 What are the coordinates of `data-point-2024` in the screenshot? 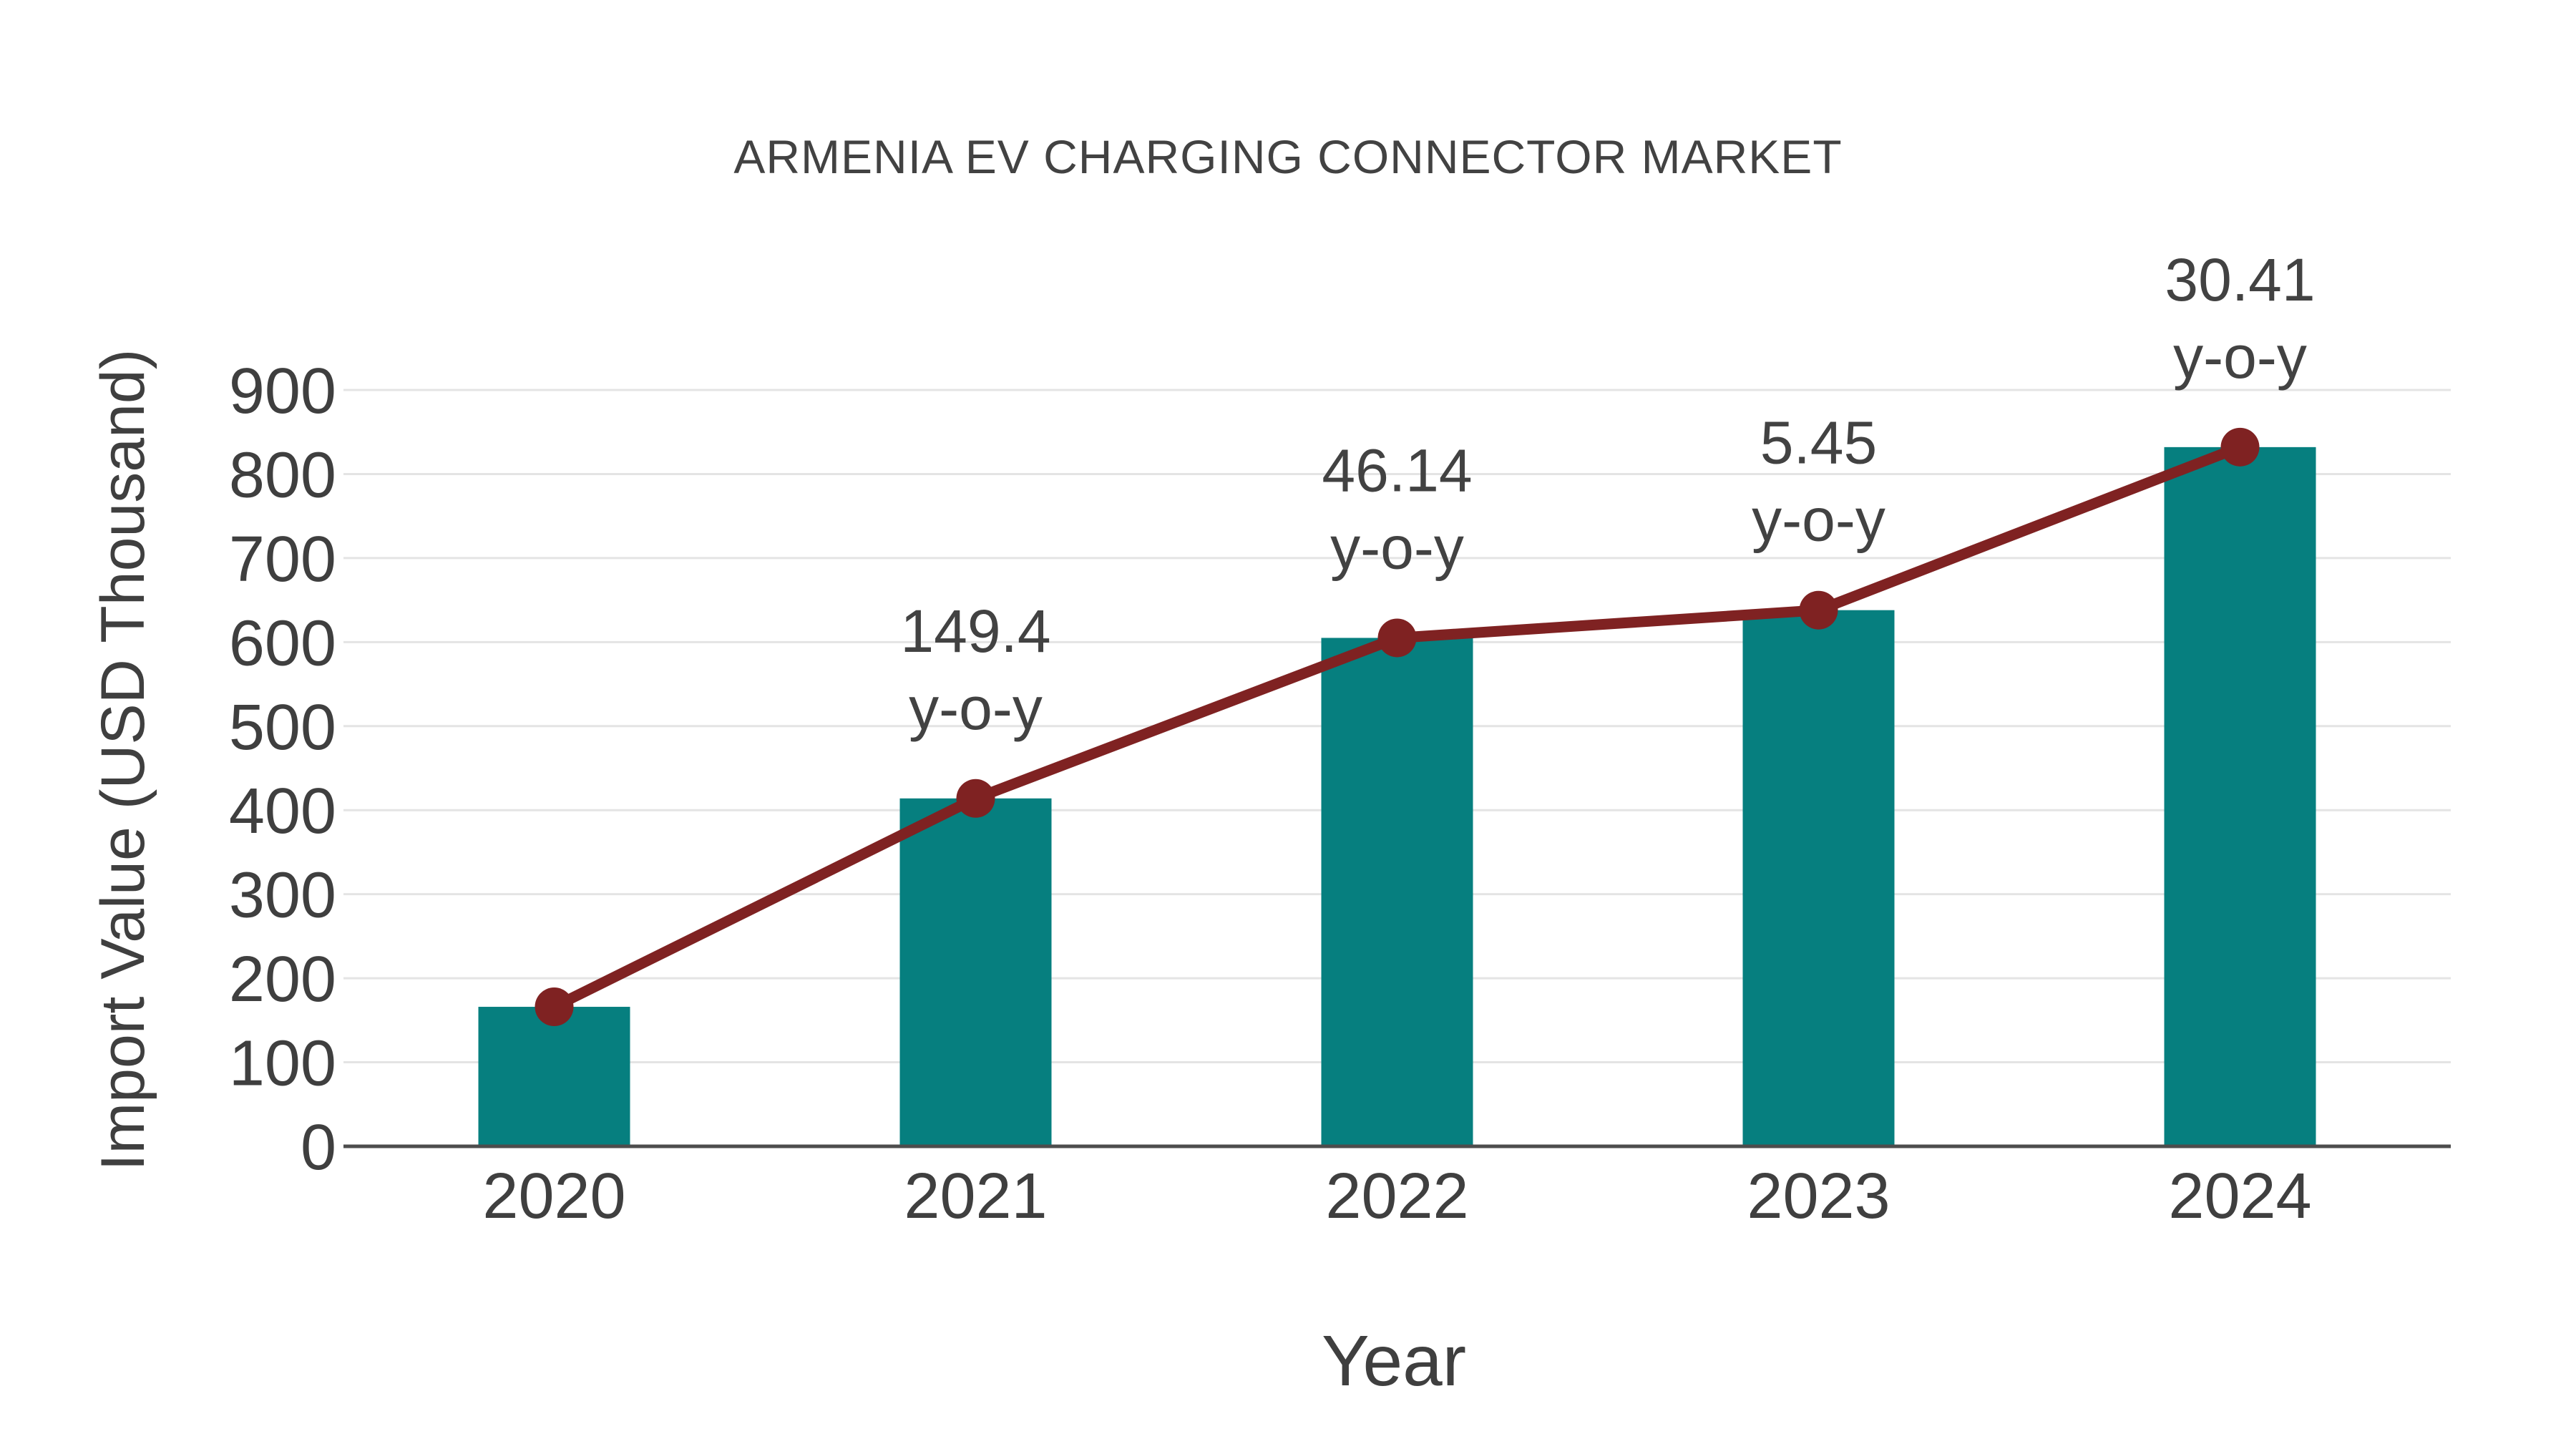 It's located at (2240, 447).